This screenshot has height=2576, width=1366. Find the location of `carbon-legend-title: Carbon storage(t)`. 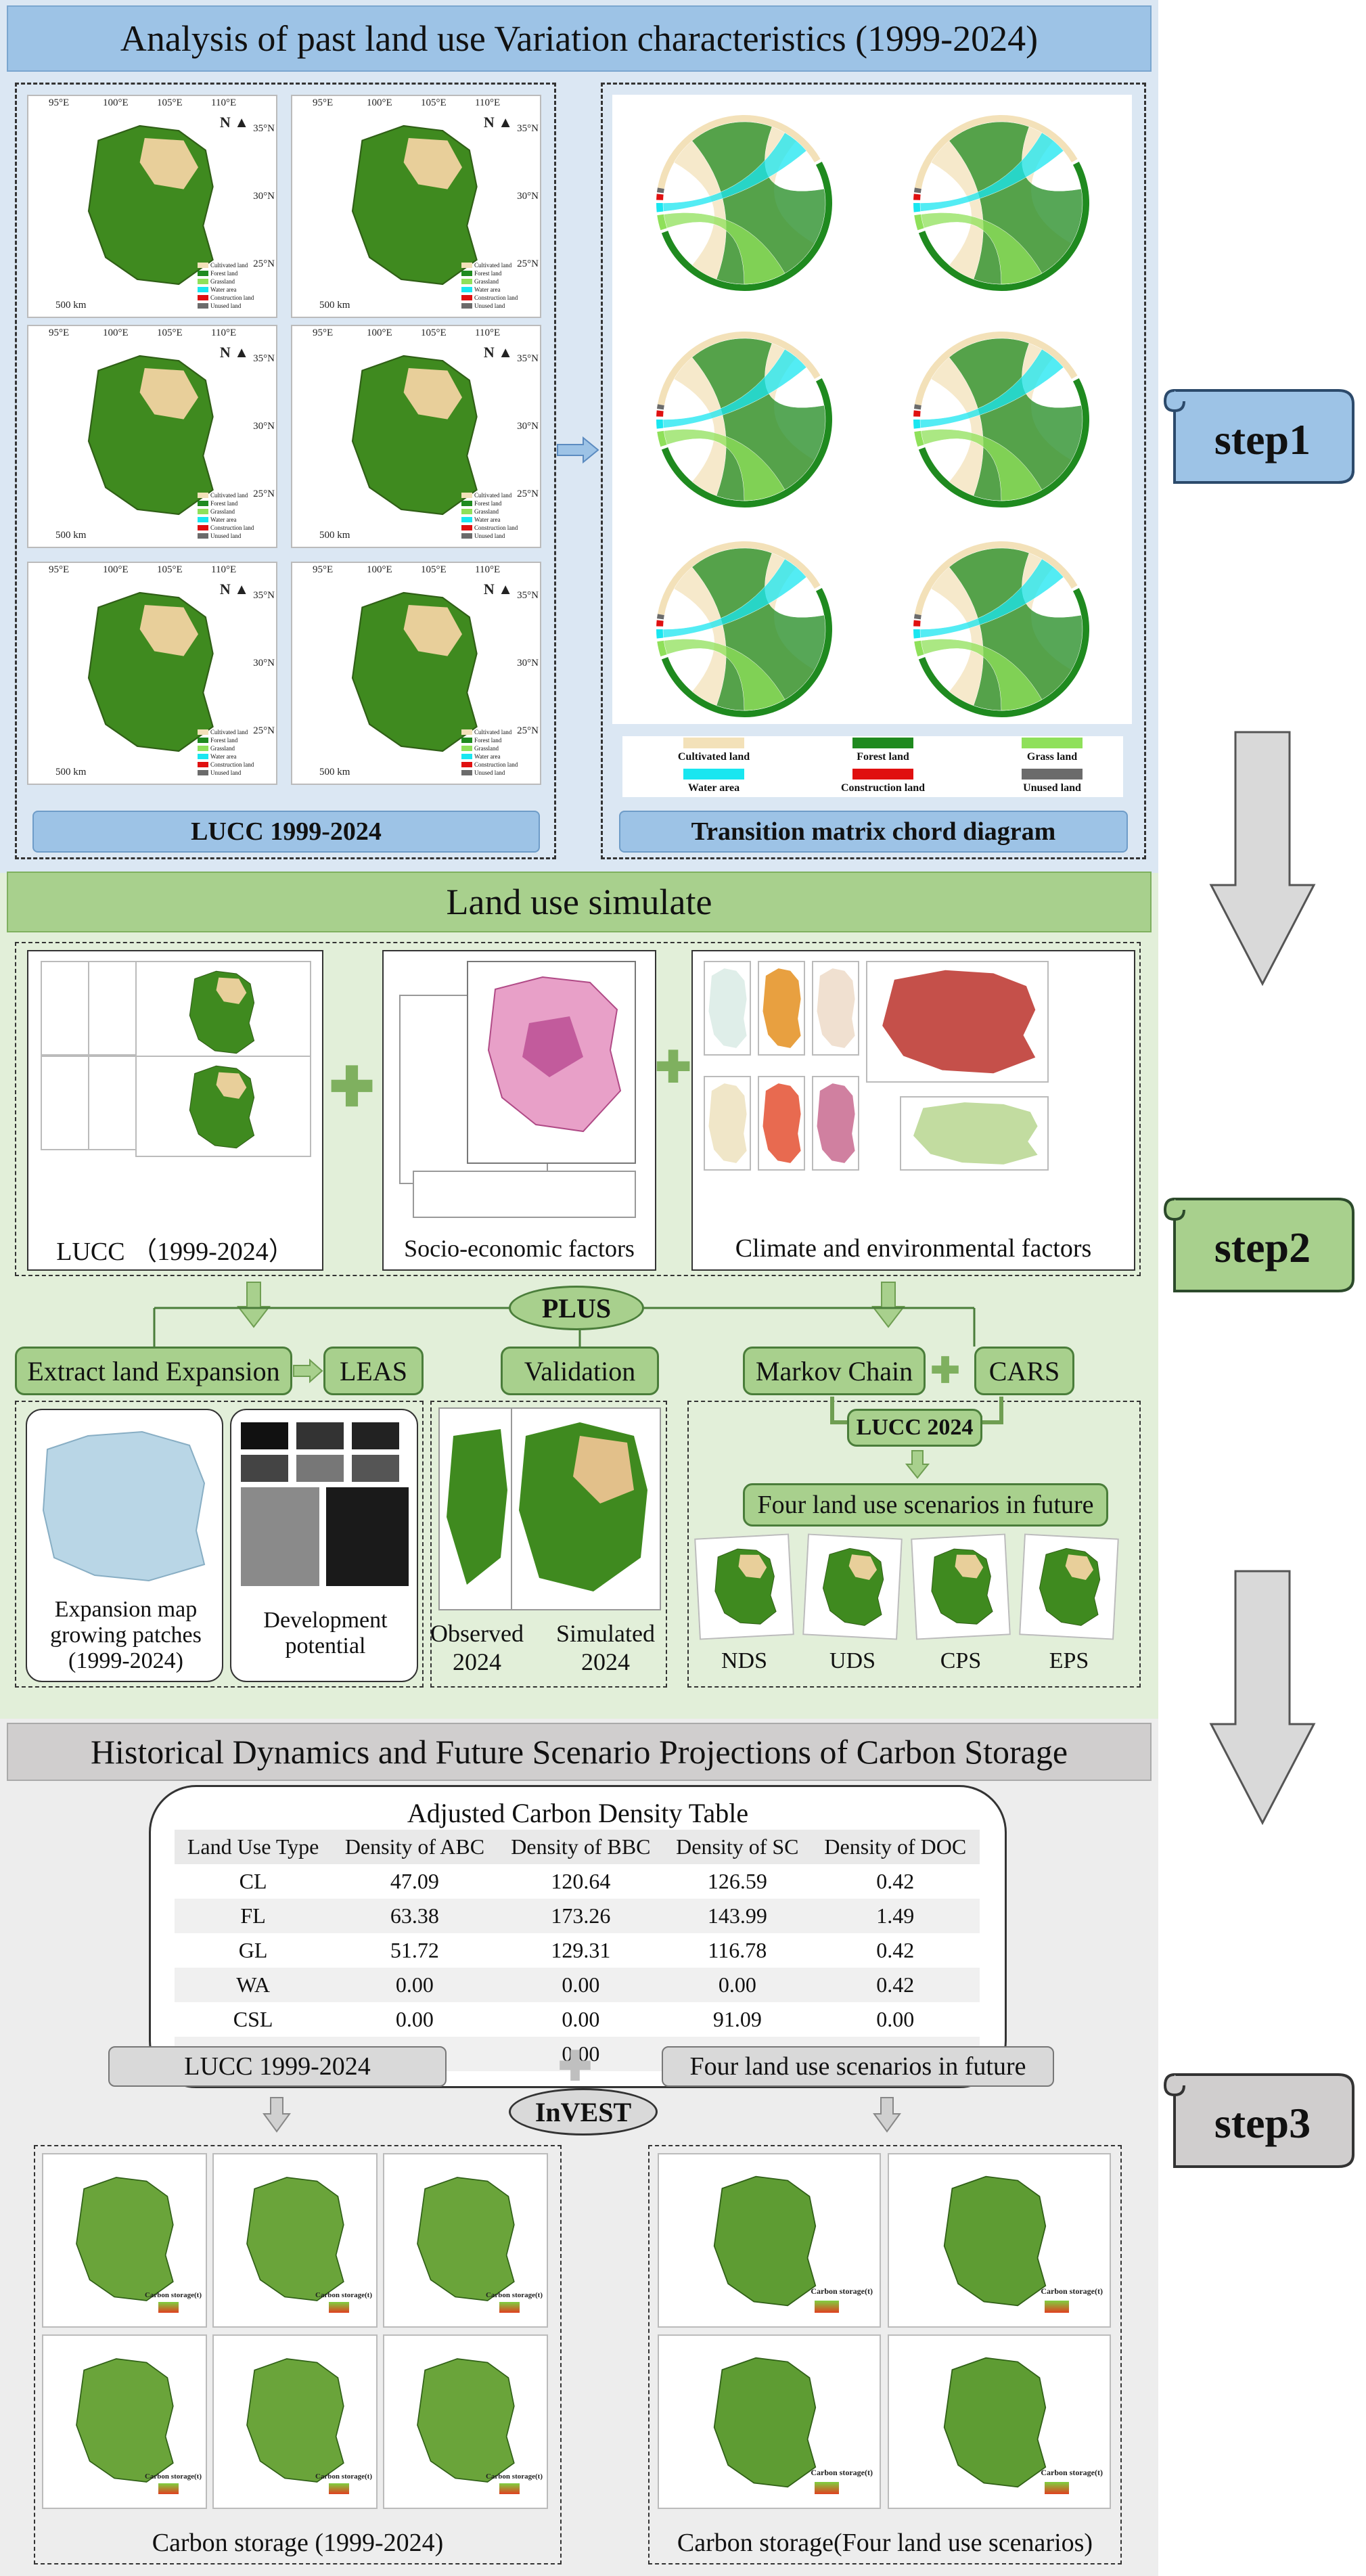

carbon-legend-title: Carbon storage(t) is located at coordinates (1072, 2291).